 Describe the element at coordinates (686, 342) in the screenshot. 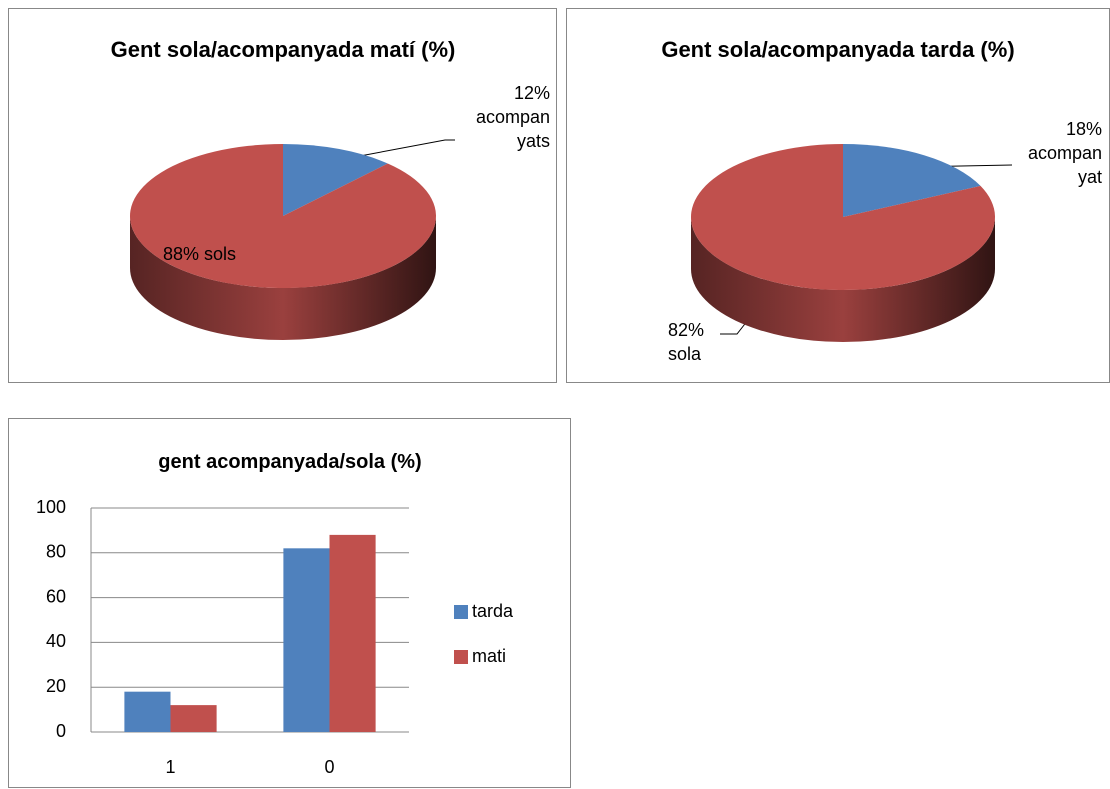

I see `data-label: 82% sola` at that location.